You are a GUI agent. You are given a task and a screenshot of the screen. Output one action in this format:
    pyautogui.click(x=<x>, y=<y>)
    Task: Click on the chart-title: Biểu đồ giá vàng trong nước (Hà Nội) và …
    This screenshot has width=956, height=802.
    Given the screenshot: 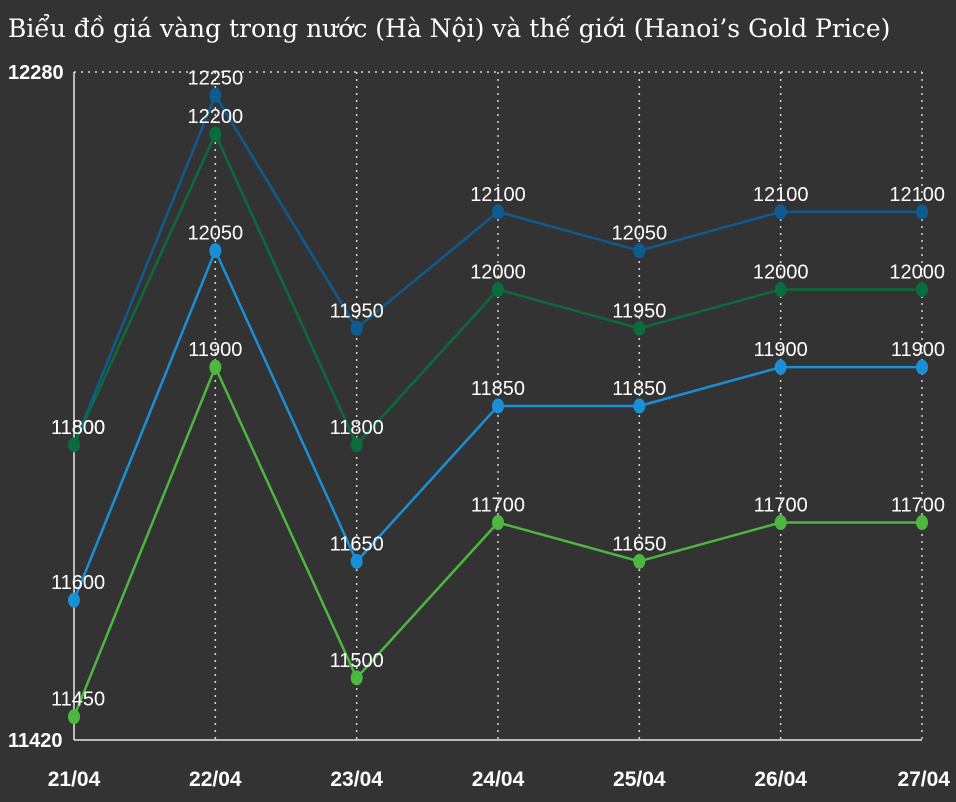 What is the action you would take?
    pyautogui.click(x=449, y=28)
    